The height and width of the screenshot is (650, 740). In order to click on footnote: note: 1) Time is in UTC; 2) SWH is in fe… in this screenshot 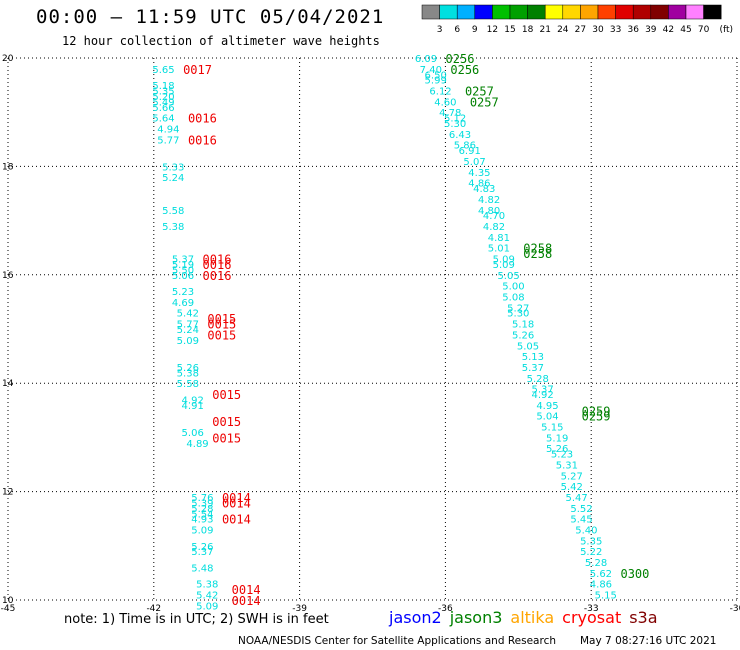, I will do `click(196, 619)`.